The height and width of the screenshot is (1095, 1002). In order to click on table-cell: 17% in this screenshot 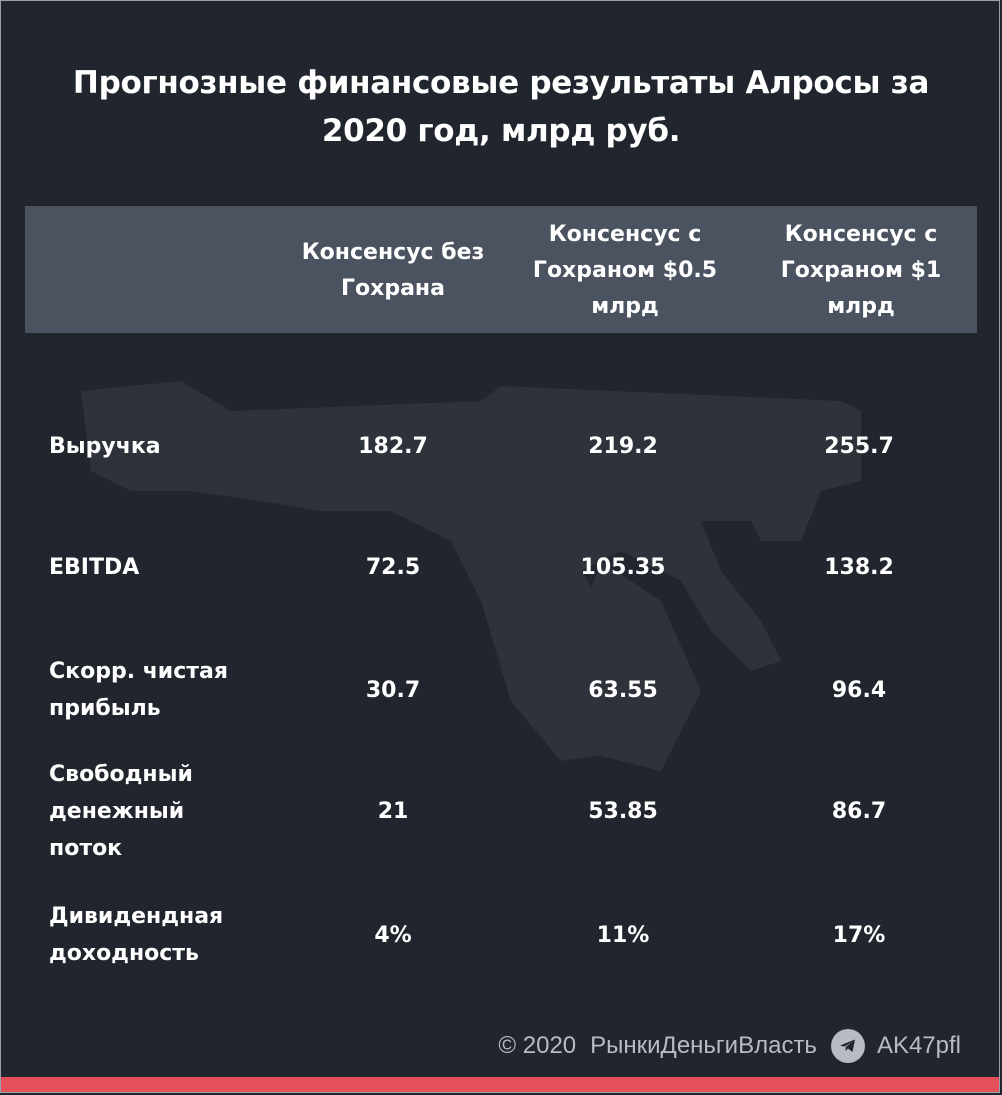, I will do `click(859, 935)`.